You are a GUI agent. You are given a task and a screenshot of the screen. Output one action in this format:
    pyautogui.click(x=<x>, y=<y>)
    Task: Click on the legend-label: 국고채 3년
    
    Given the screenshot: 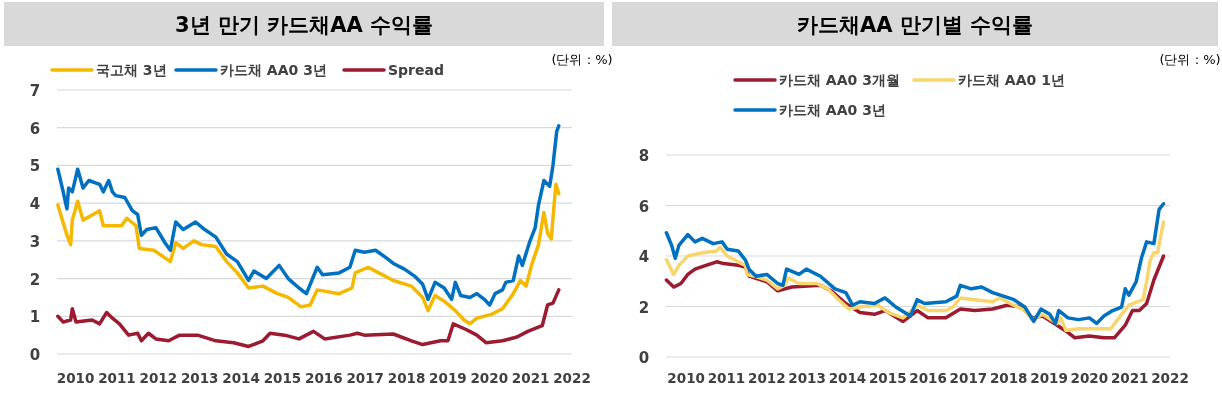 What is the action you would take?
    pyautogui.click(x=131, y=70)
    